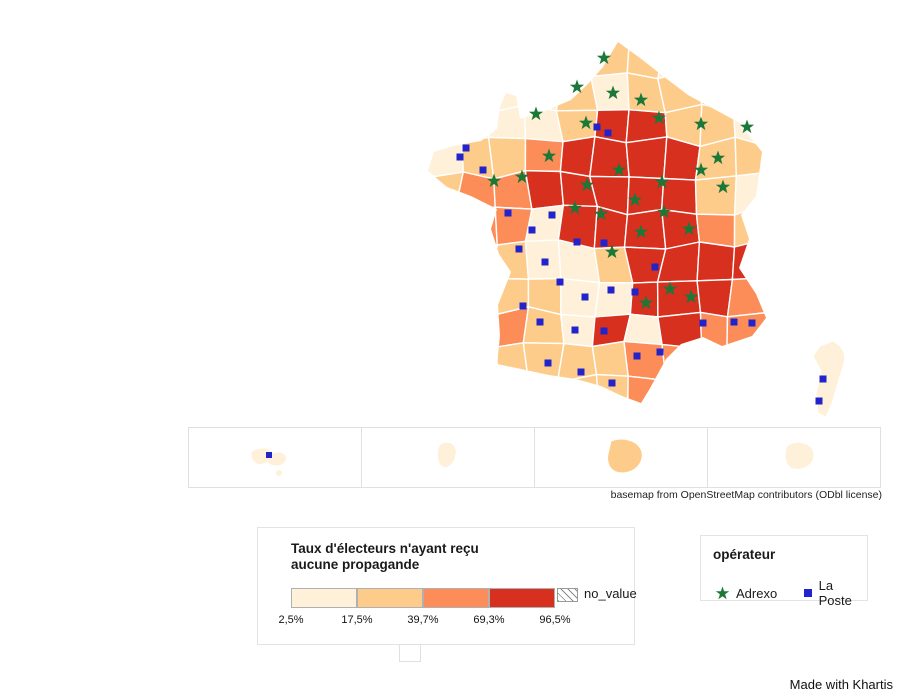  Describe the element at coordinates (744, 554) in the screenshot. I see `legend-title: opérateur` at that location.